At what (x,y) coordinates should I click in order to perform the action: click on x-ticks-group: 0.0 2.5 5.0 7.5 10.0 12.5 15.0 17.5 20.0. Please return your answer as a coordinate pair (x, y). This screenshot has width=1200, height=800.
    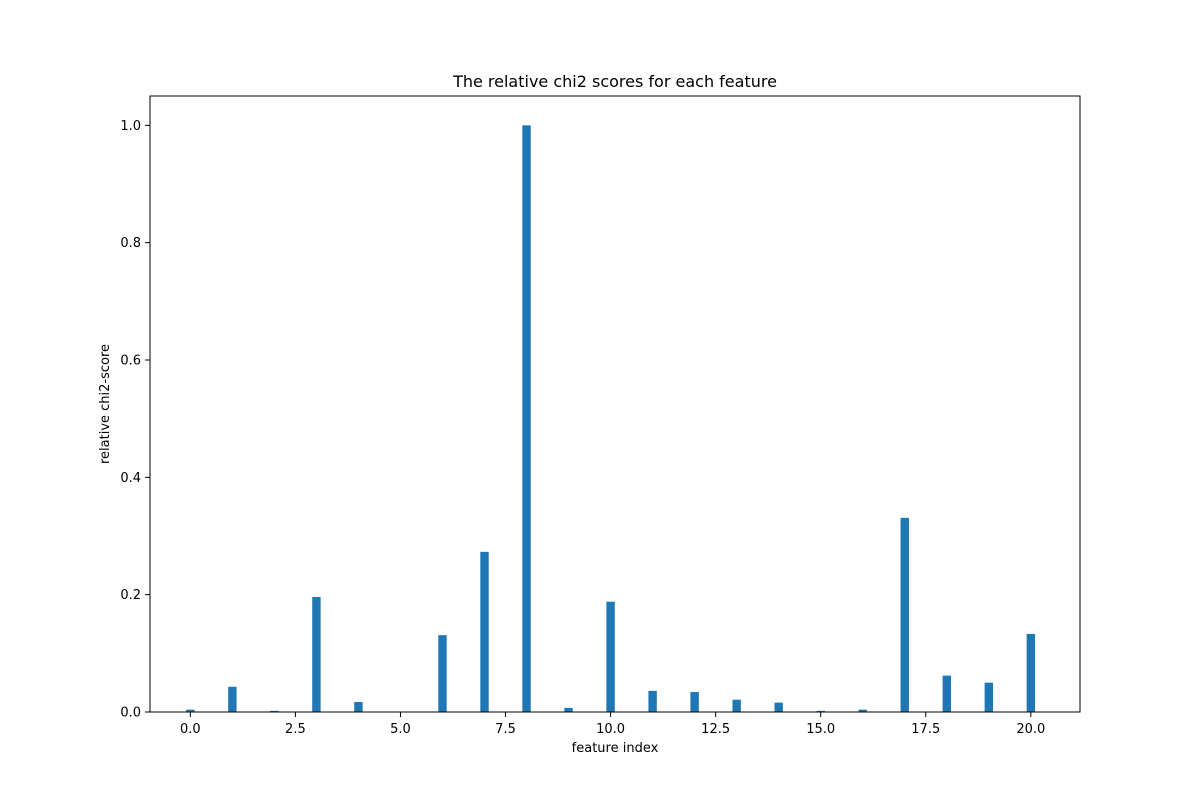
    Looking at the image, I should click on (612, 724).